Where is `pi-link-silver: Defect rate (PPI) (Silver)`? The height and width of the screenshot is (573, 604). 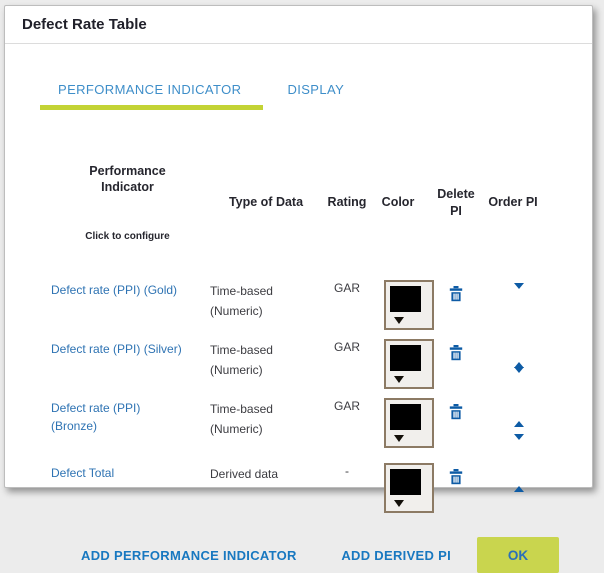 pi-link-silver: Defect rate (PPI) (Silver) is located at coordinates (116, 349).